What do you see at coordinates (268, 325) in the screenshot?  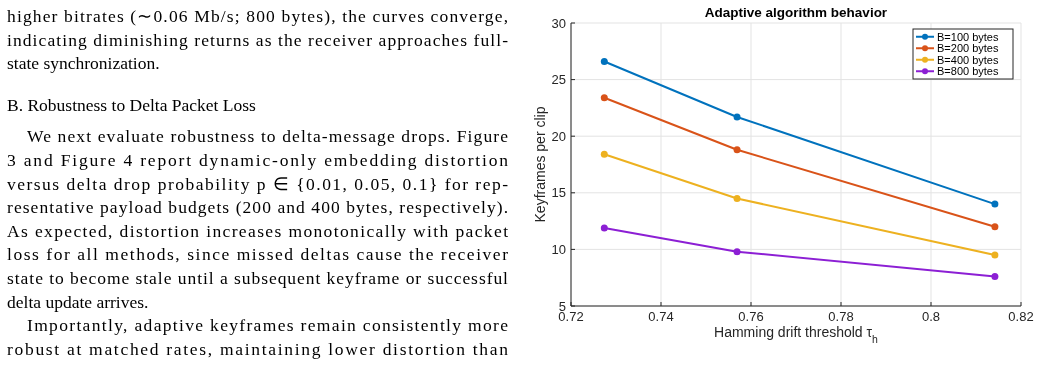 I see `text: Importantly, adaptive keyframes remain consistently more` at bounding box center [268, 325].